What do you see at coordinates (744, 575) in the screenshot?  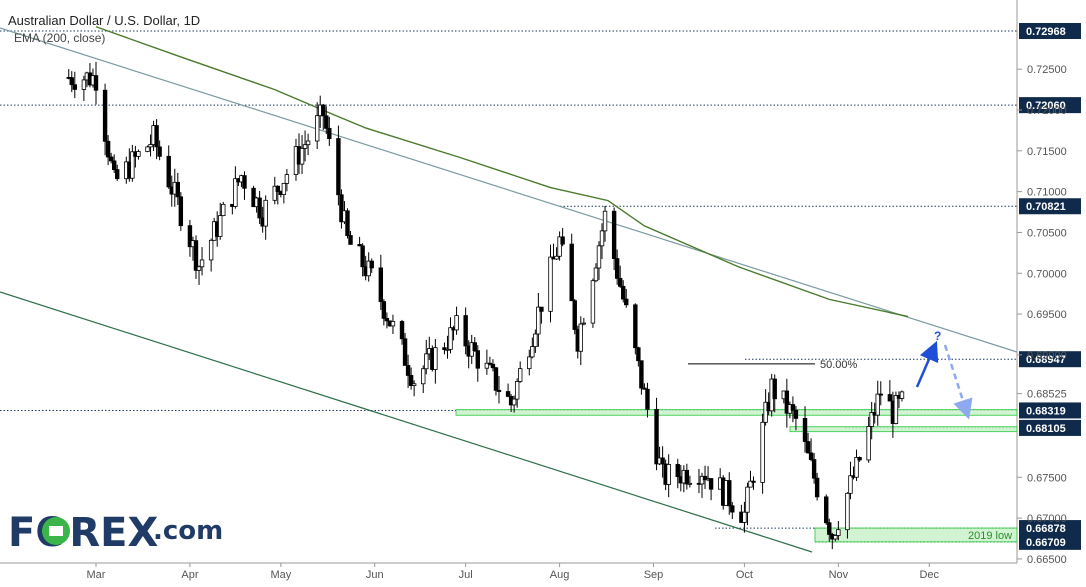 I see `x-tick-label: Oct` at bounding box center [744, 575].